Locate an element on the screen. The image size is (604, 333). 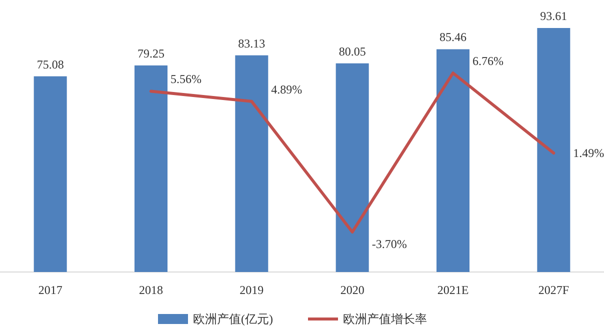
x-tick-label: 2027F is located at coordinates (554, 290).